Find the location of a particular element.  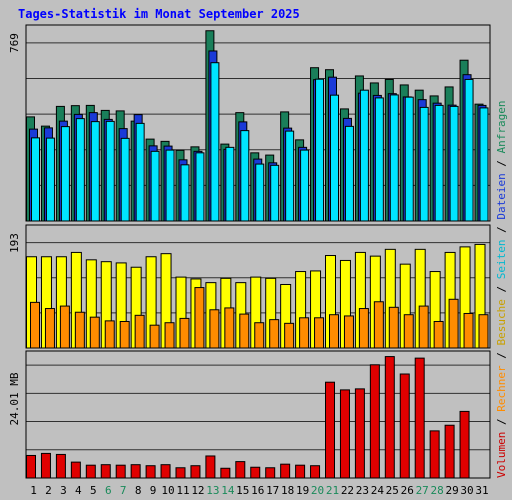

x-tick-label: 4 is located at coordinates (78, 490).